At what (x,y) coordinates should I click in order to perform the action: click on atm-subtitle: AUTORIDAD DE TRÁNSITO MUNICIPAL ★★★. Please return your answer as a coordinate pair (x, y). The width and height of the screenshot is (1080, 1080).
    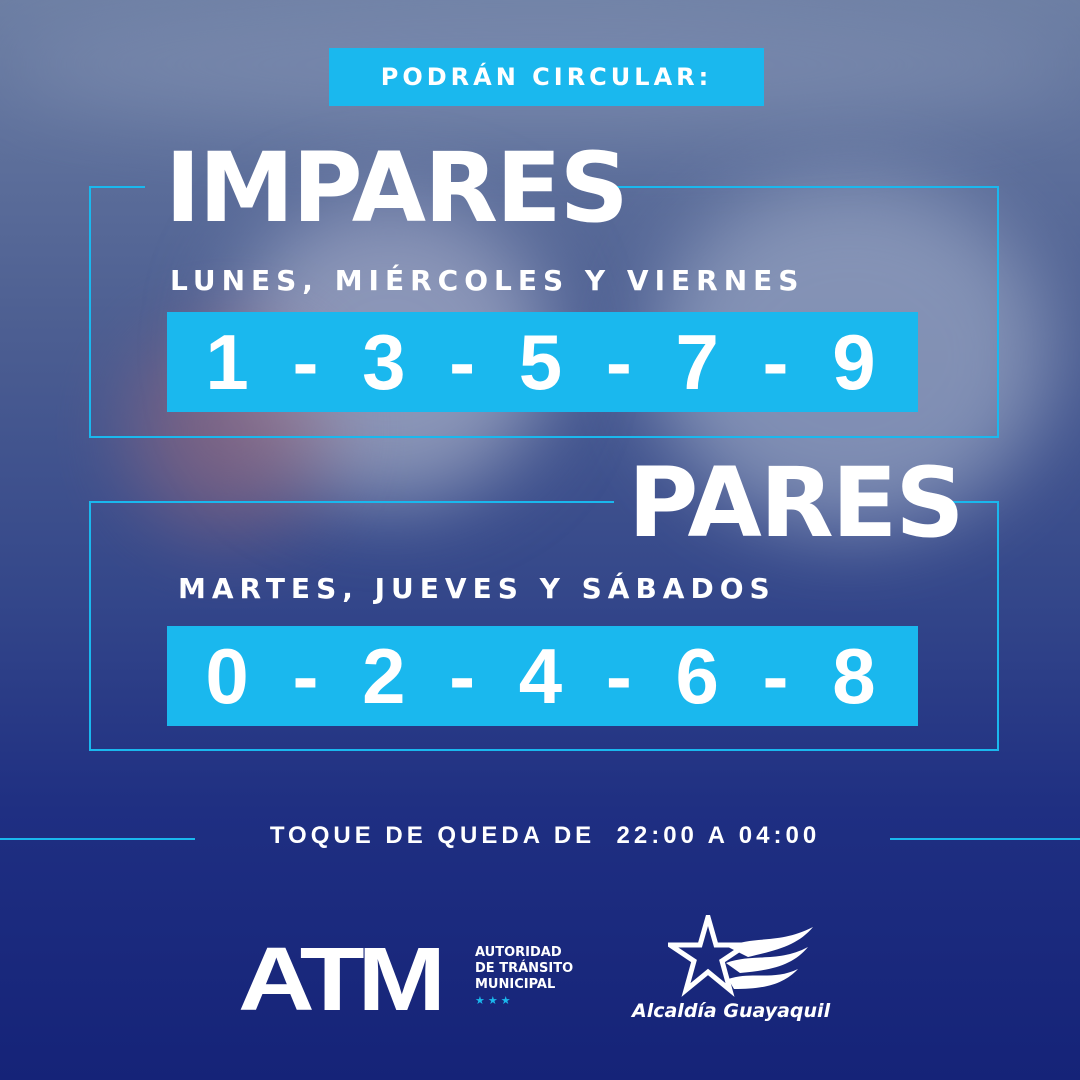
    Looking at the image, I should click on (524, 977).